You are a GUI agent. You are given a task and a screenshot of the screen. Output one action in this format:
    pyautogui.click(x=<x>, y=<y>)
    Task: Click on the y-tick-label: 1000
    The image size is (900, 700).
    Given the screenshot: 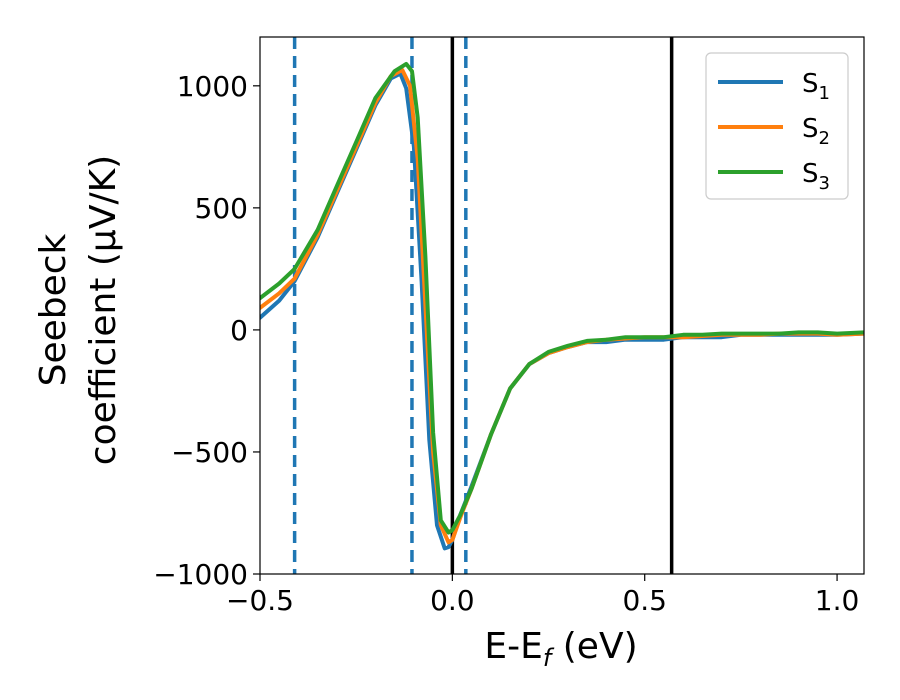 What is the action you would take?
    pyautogui.click(x=212, y=86)
    